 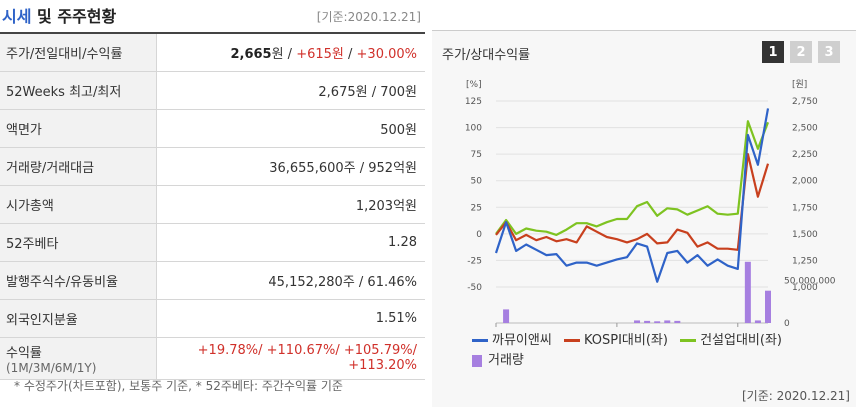 I want to click on legend-item-volume: 거래량, so click(x=498, y=361).